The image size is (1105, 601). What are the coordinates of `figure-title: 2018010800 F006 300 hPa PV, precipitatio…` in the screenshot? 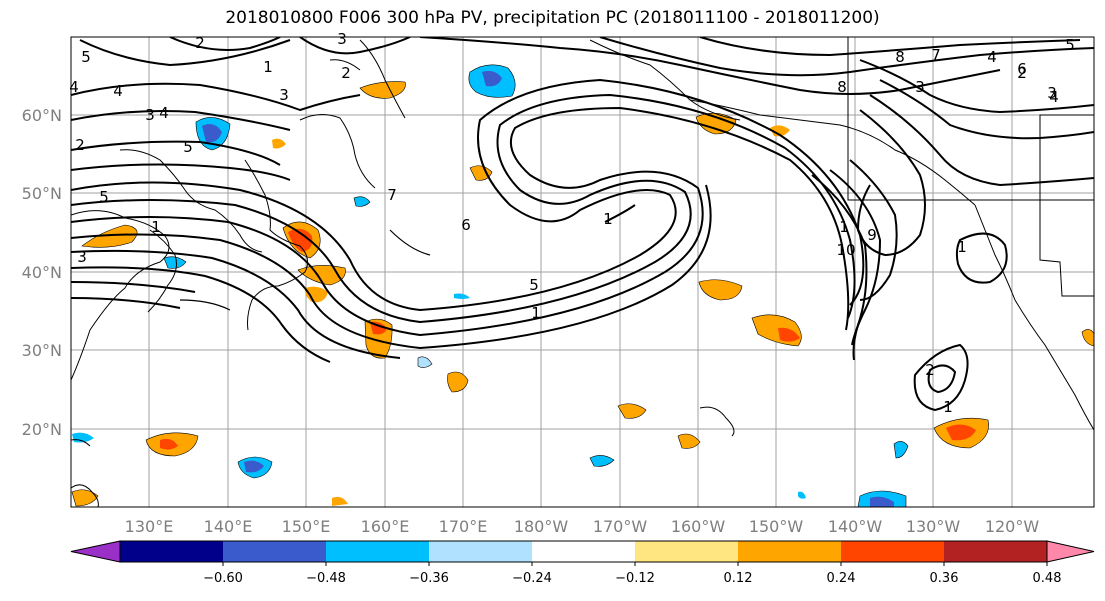 It's located at (552, 18).